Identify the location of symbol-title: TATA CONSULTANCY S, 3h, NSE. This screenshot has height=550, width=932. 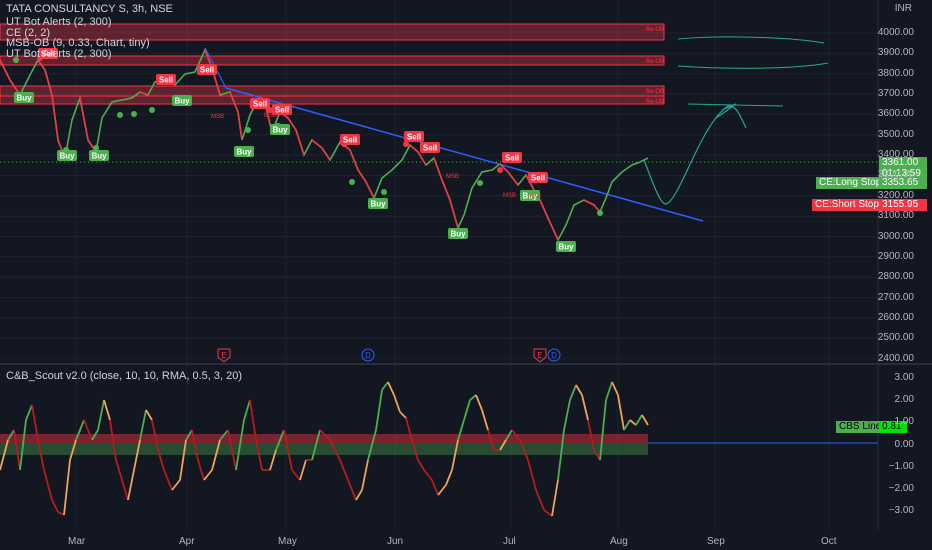
(89, 9).